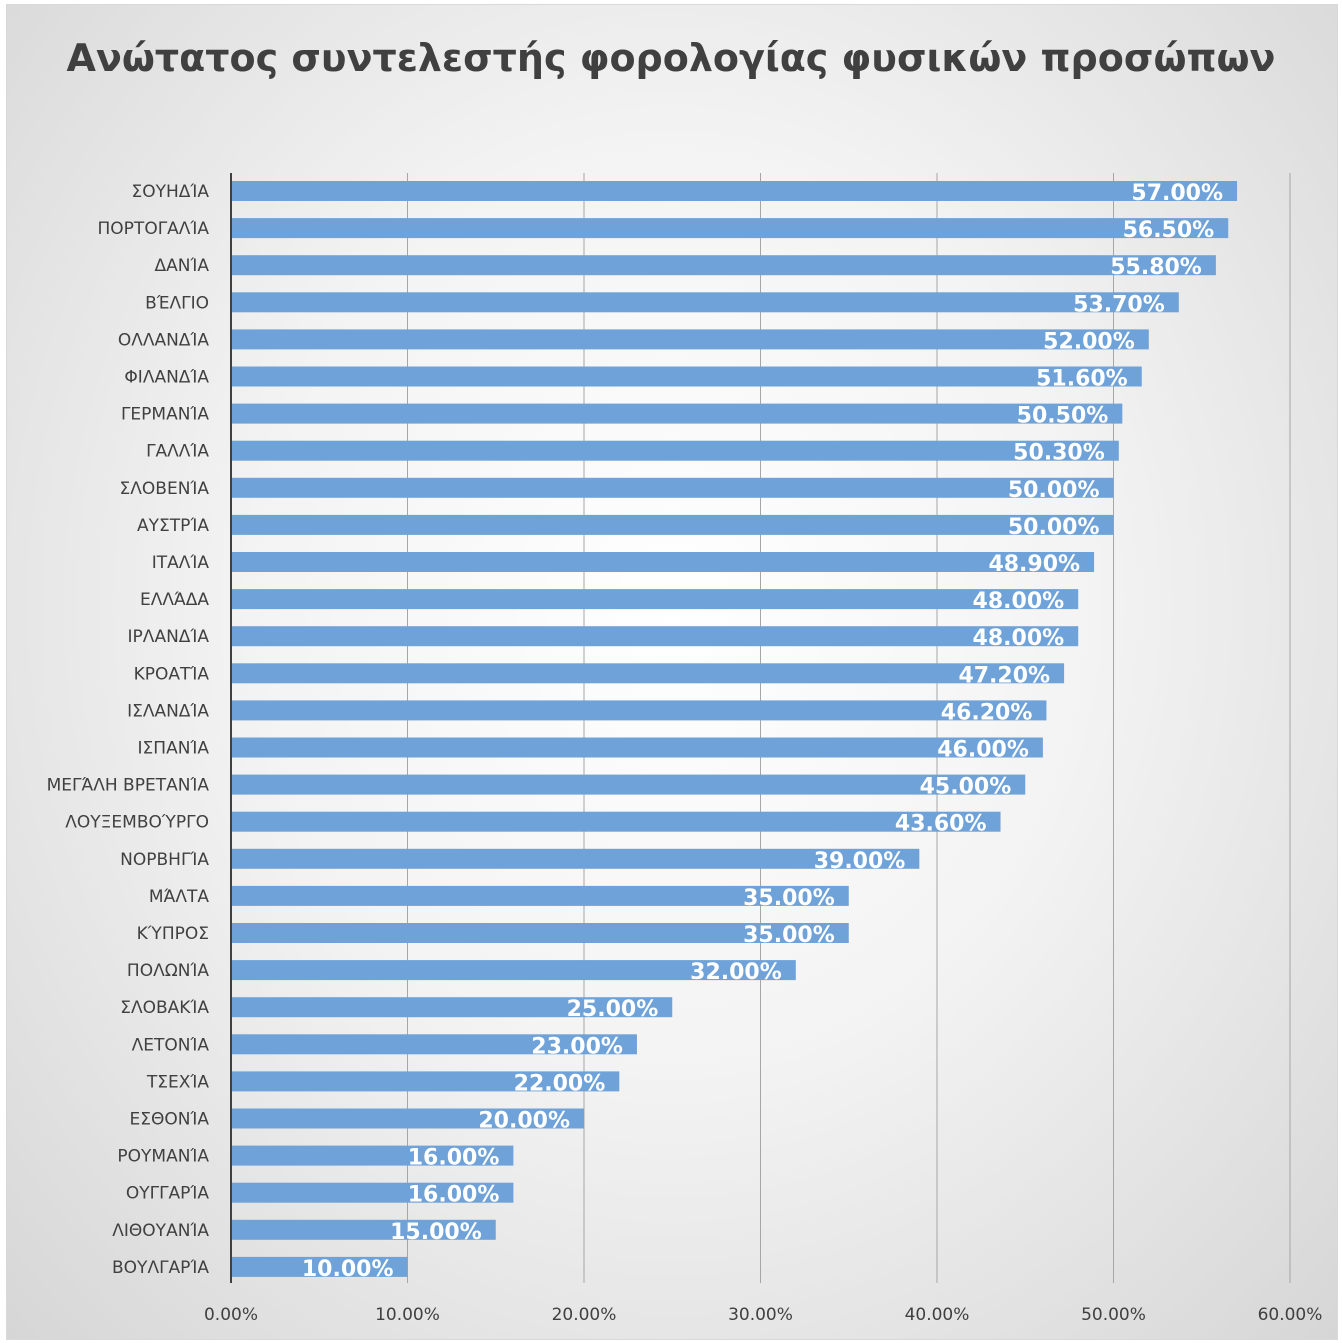 This screenshot has width=1342, height=1343. What do you see at coordinates (407, 1315) in the screenshot?
I see `x-tick-label: 10.00%` at bounding box center [407, 1315].